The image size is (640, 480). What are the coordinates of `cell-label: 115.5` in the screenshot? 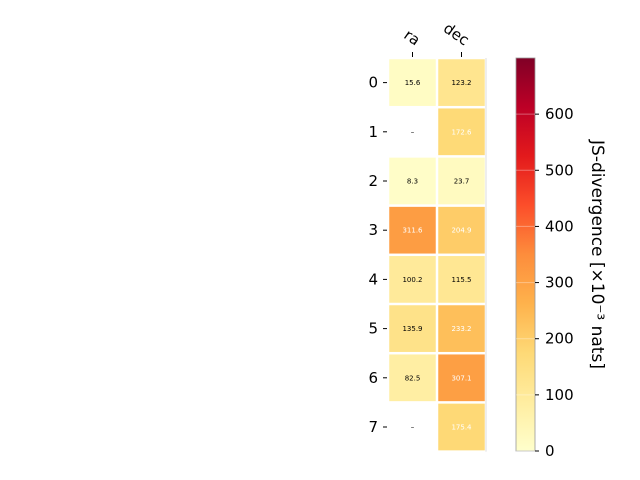 It's located at (461, 280).